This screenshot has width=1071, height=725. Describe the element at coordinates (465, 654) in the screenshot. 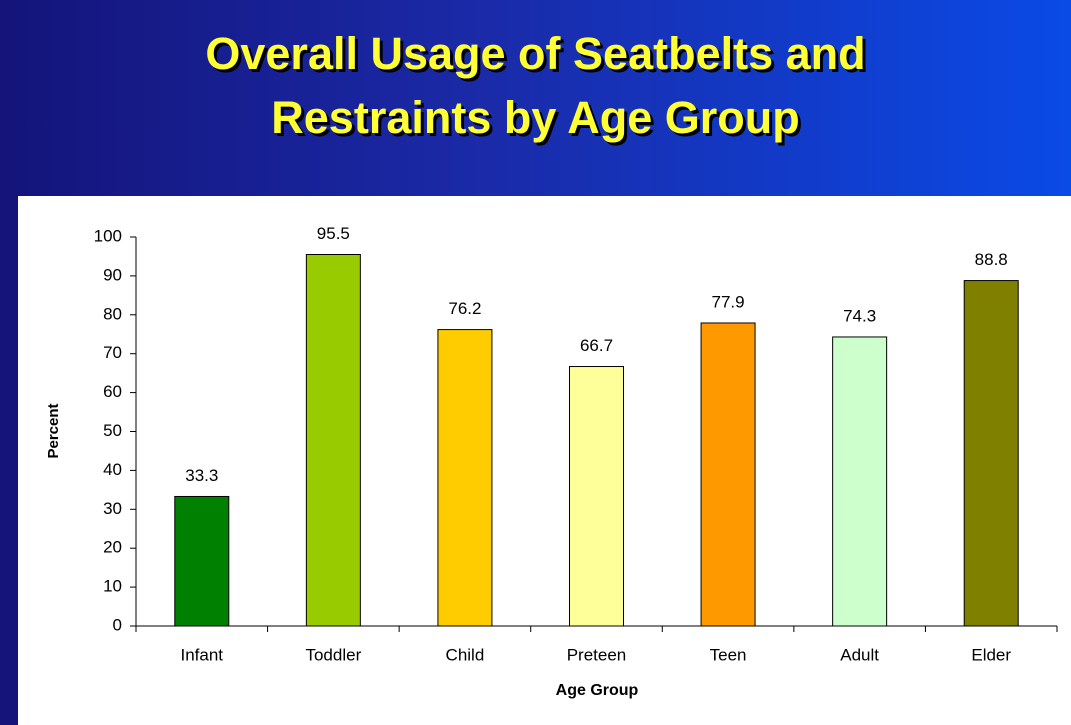

I see `x-tick-label: Child` at that location.